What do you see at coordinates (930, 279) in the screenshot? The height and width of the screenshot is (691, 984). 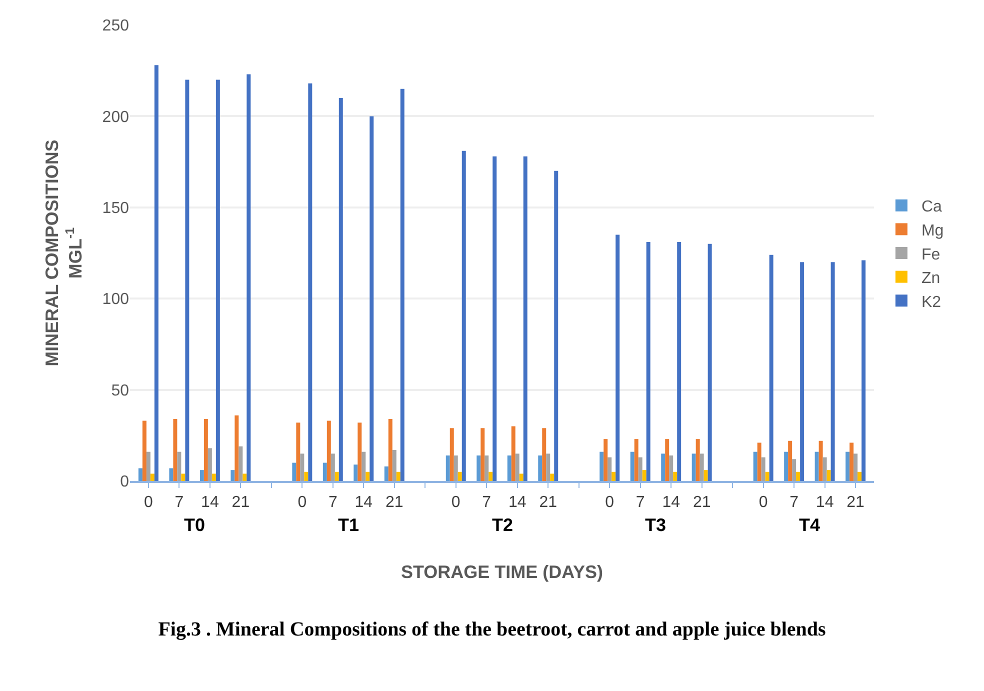 I see `legend-label: Zn` at bounding box center [930, 279].